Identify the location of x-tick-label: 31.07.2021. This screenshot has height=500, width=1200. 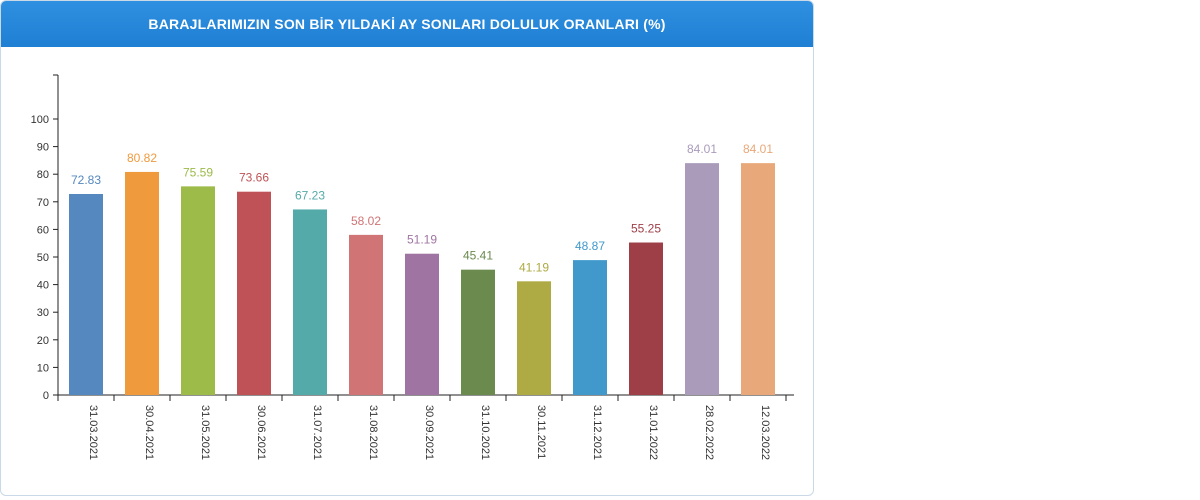
(317, 432).